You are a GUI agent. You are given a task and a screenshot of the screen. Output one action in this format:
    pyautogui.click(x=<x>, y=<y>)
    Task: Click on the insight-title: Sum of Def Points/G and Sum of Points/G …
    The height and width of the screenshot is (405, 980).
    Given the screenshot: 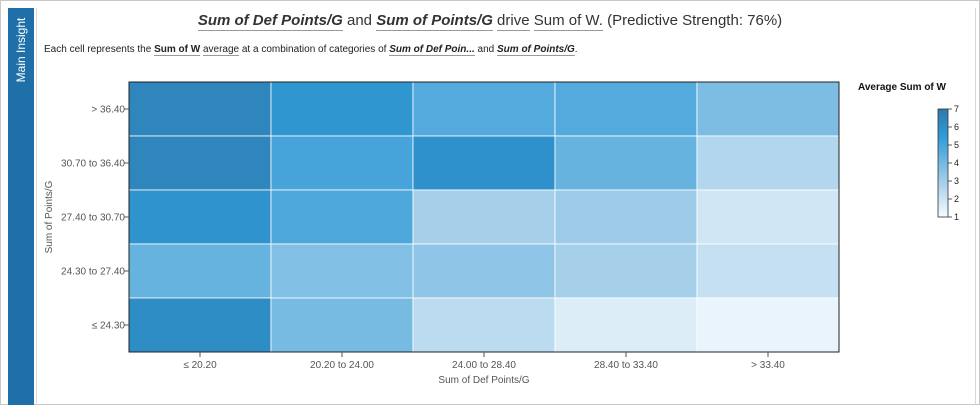 What is the action you would take?
    pyautogui.click(x=490, y=21)
    